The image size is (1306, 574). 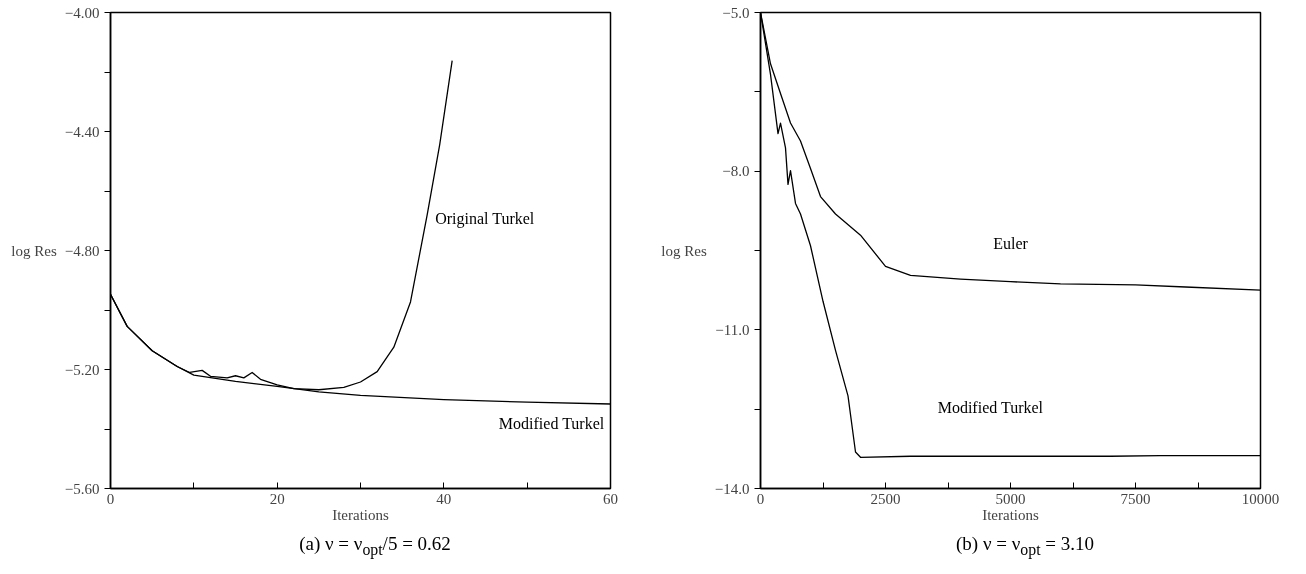 I want to click on x-tick-label: 40, so click(x=444, y=498).